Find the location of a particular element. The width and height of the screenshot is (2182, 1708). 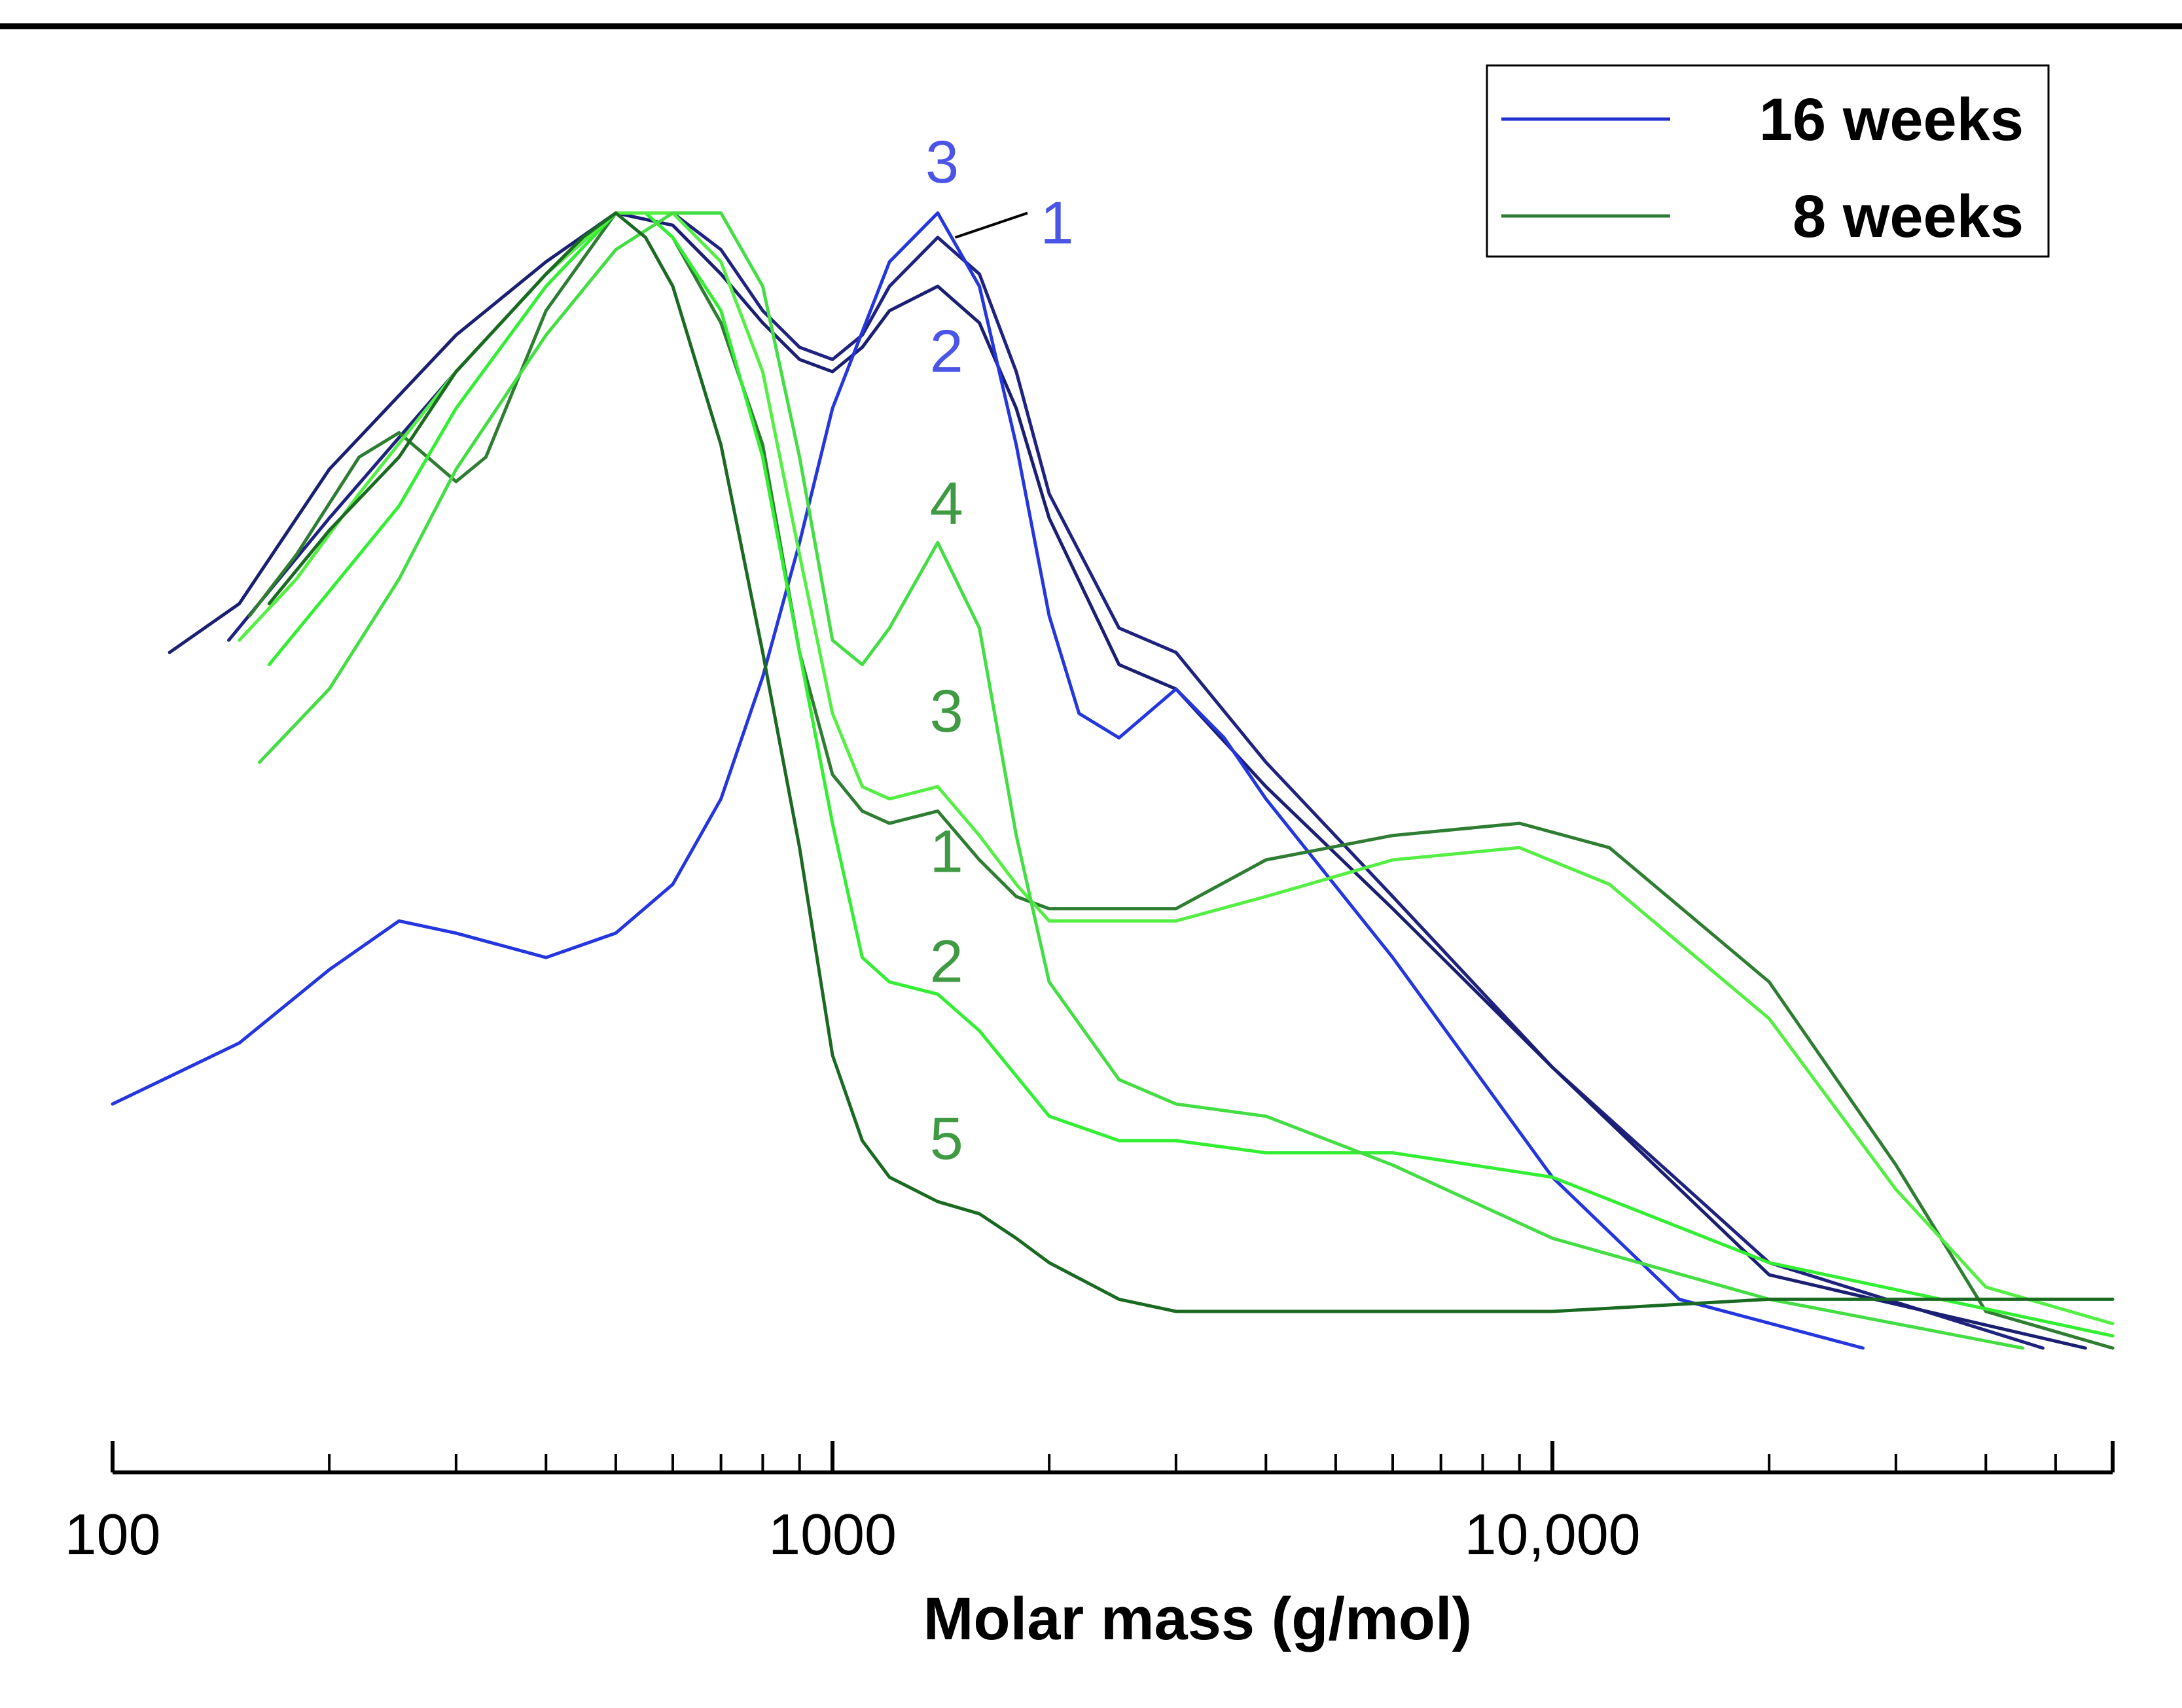

x-tick-label-1: 100 is located at coordinates (113, 1535).